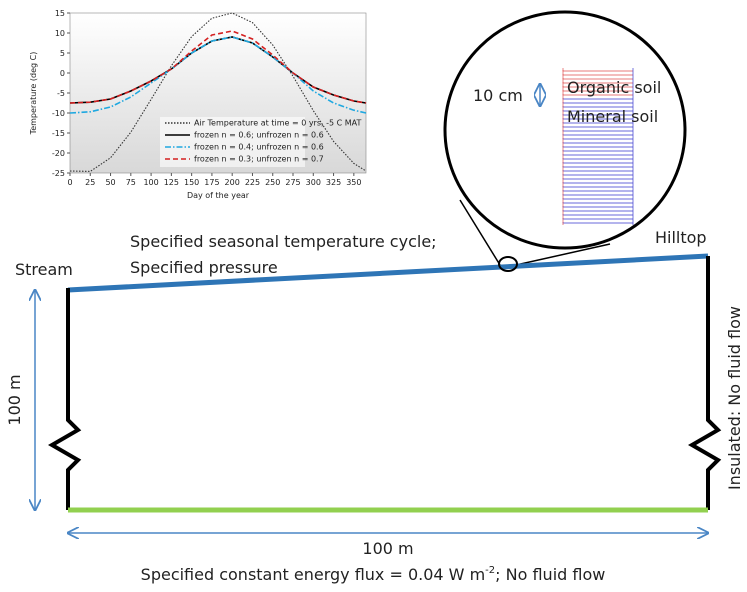 The height and width of the screenshot is (592, 747). I want to click on y-tick-label: 10, so click(60, 33).